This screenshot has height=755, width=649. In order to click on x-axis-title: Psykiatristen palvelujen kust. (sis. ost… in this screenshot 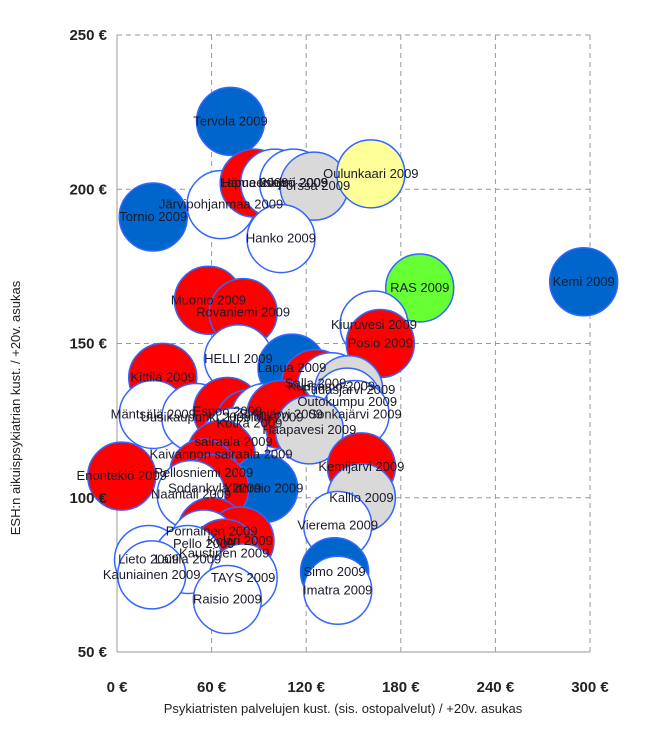, I will do `click(343, 708)`.